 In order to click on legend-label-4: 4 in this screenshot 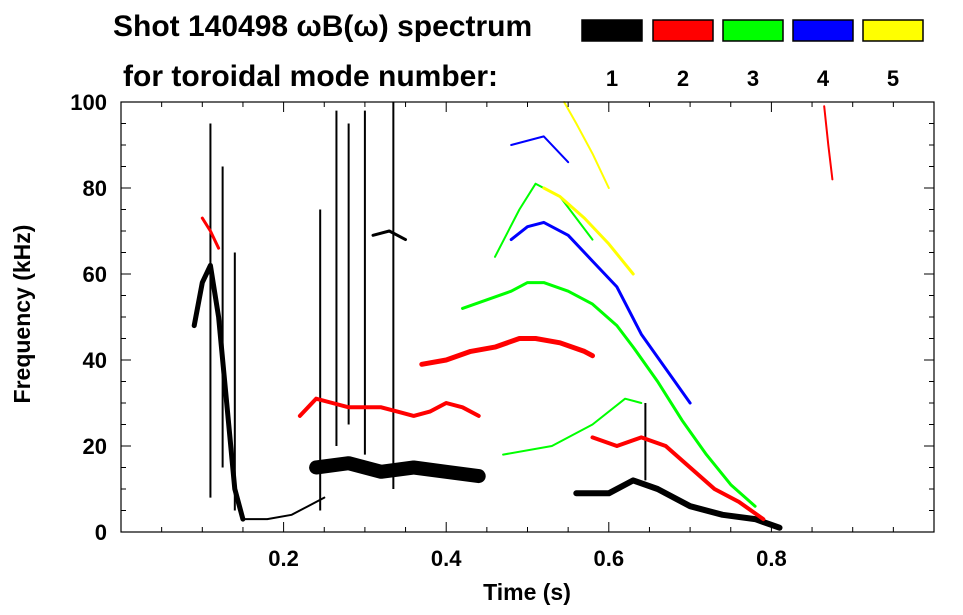, I will do `click(823, 78)`.